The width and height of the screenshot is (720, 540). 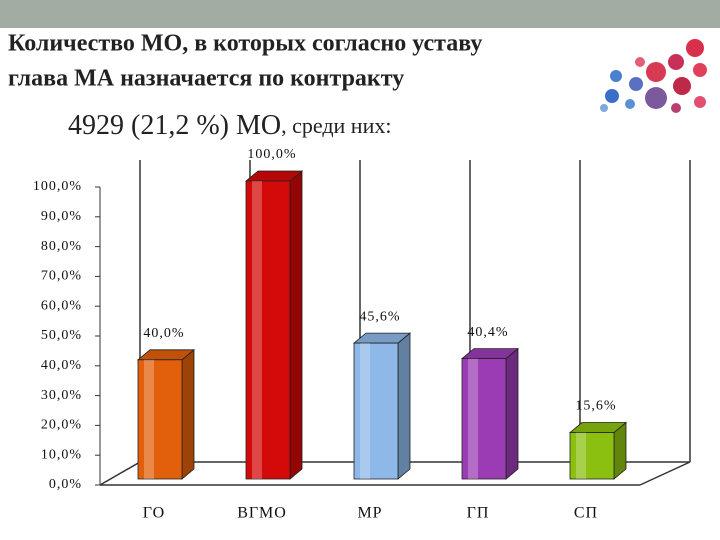 I want to click on y-tick-label: 30,0%, so click(x=61, y=395).